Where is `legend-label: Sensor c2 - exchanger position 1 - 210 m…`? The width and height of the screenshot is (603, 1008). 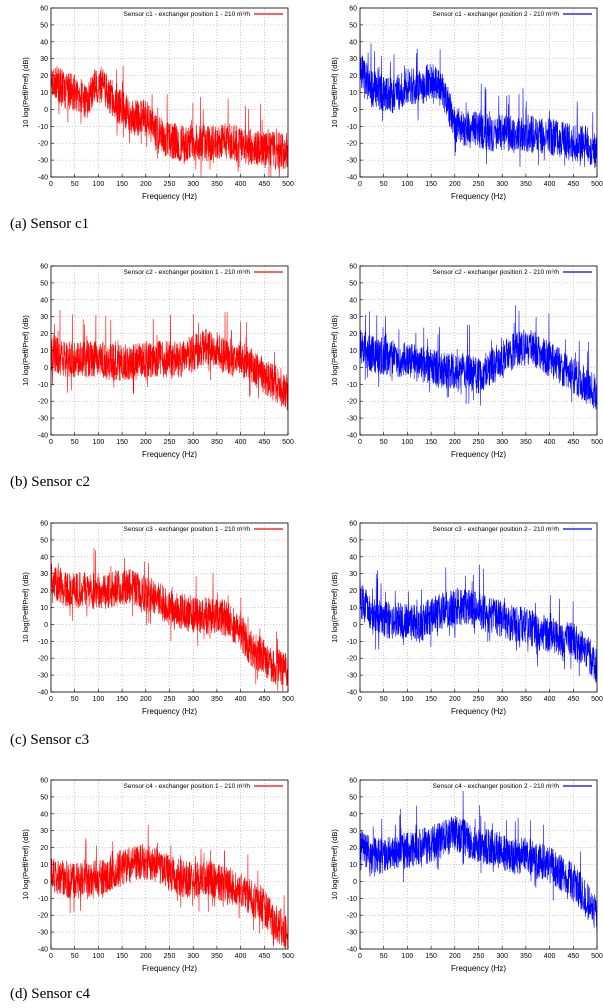 legend-label: Sensor c2 - exchanger position 1 - 210 m… is located at coordinates (187, 272).